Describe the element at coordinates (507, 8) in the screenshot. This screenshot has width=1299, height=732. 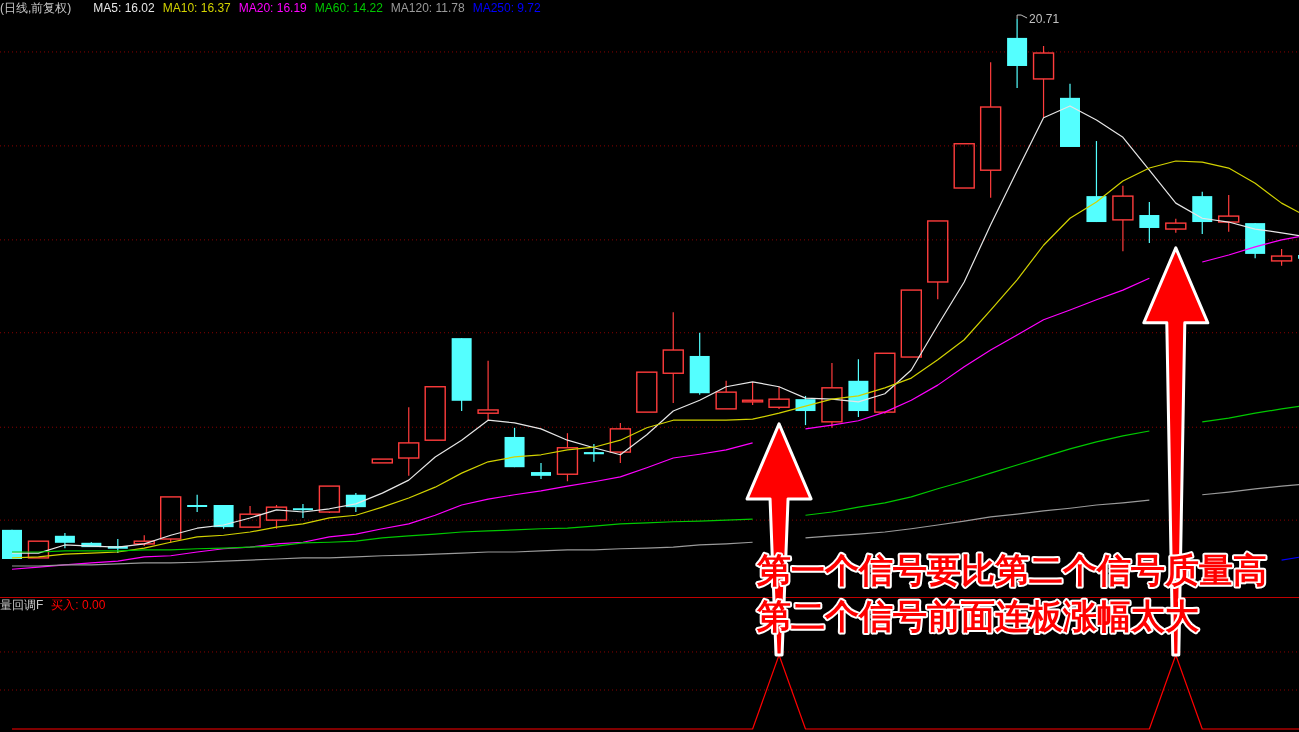
I see `text: MA250: 9.72` at that location.